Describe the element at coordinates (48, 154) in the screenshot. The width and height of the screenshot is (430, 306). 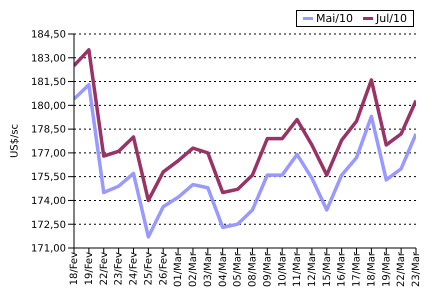
I see `y-tick-label: 177,00` at that location.